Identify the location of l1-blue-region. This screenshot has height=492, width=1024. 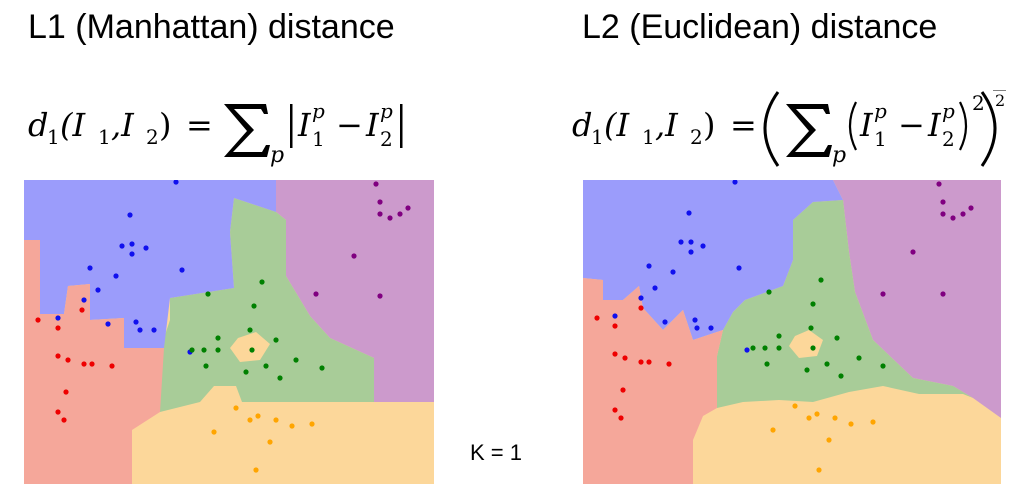
(150, 264).